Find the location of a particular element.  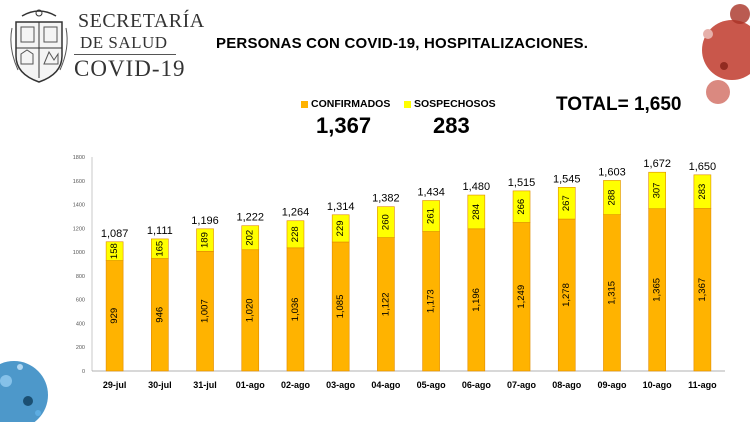

data-label-total: 1,603 is located at coordinates (612, 172).